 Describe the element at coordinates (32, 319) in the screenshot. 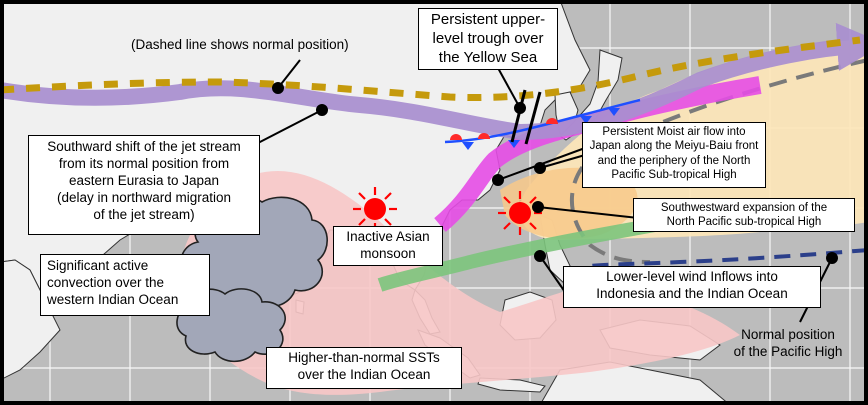

I see `land-arabia` at that location.